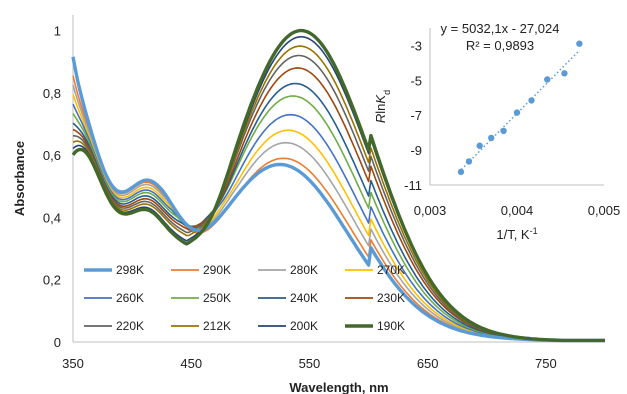 Image resolution: width=627 pixels, height=394 pixels. I want to click on main-y-tick-label: 1, so click(57, 31).